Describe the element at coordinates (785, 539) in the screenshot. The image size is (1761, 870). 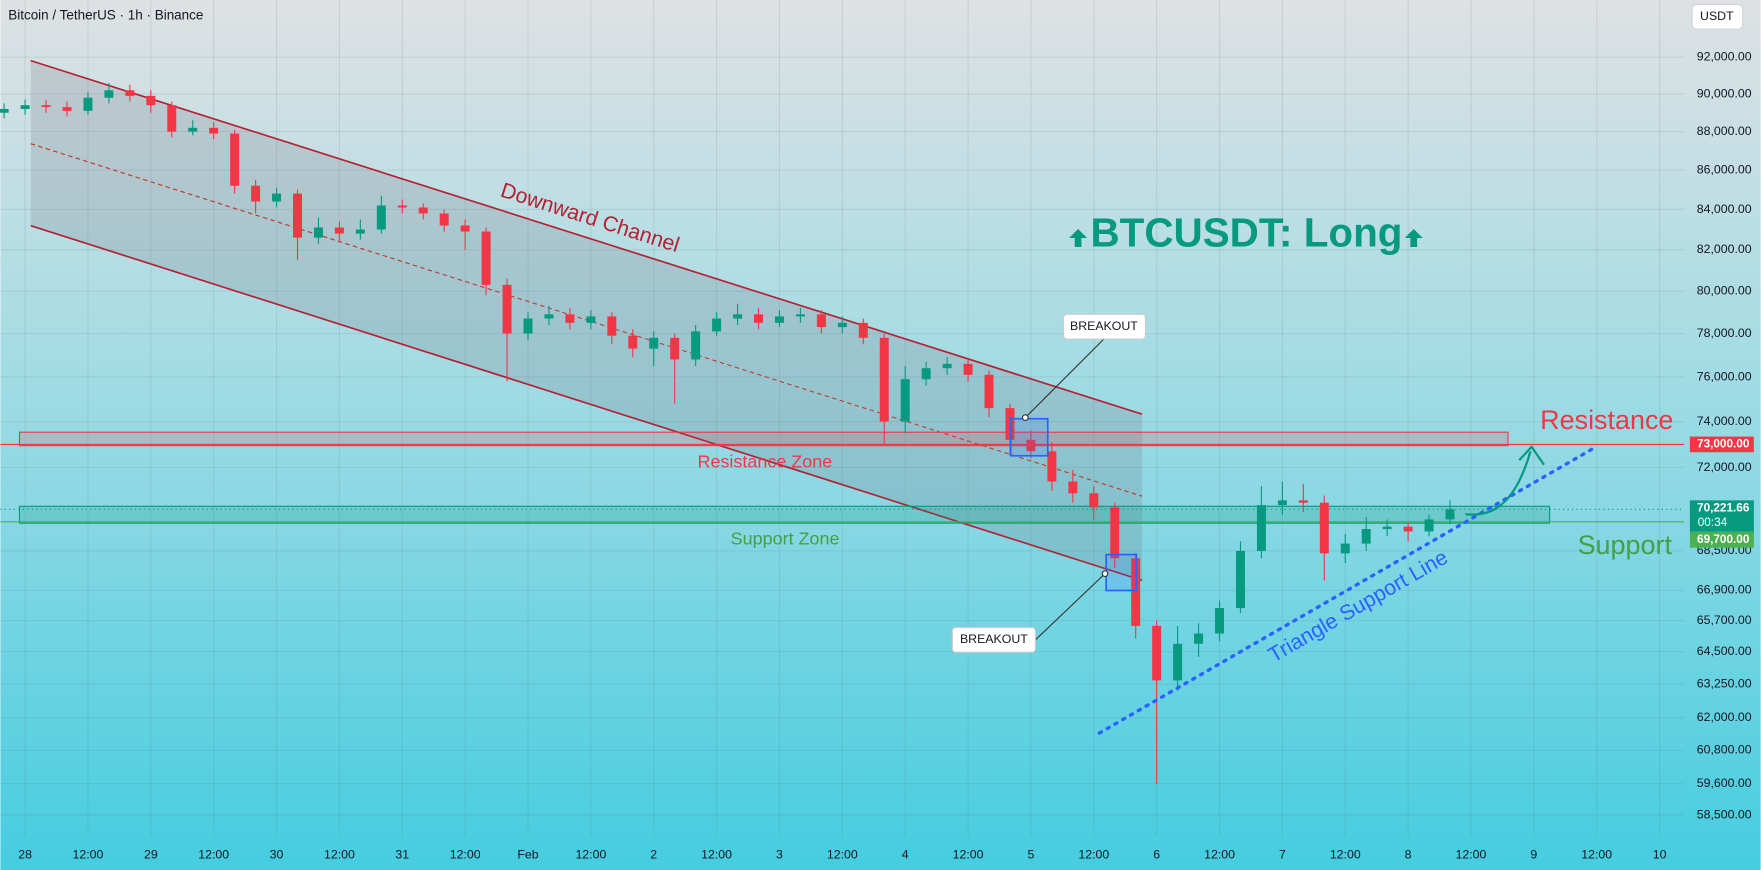
I see `support-zone-label: Support Zone` at that location.